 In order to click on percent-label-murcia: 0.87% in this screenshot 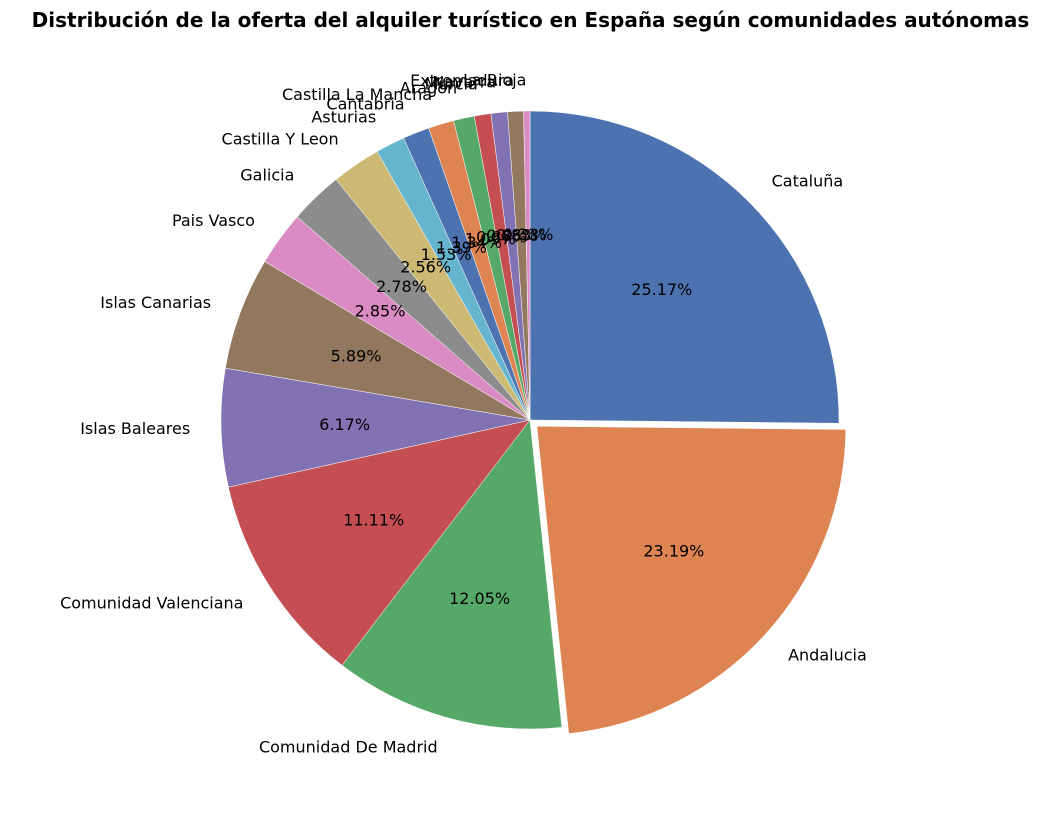, I will do `click(501, 236)`.